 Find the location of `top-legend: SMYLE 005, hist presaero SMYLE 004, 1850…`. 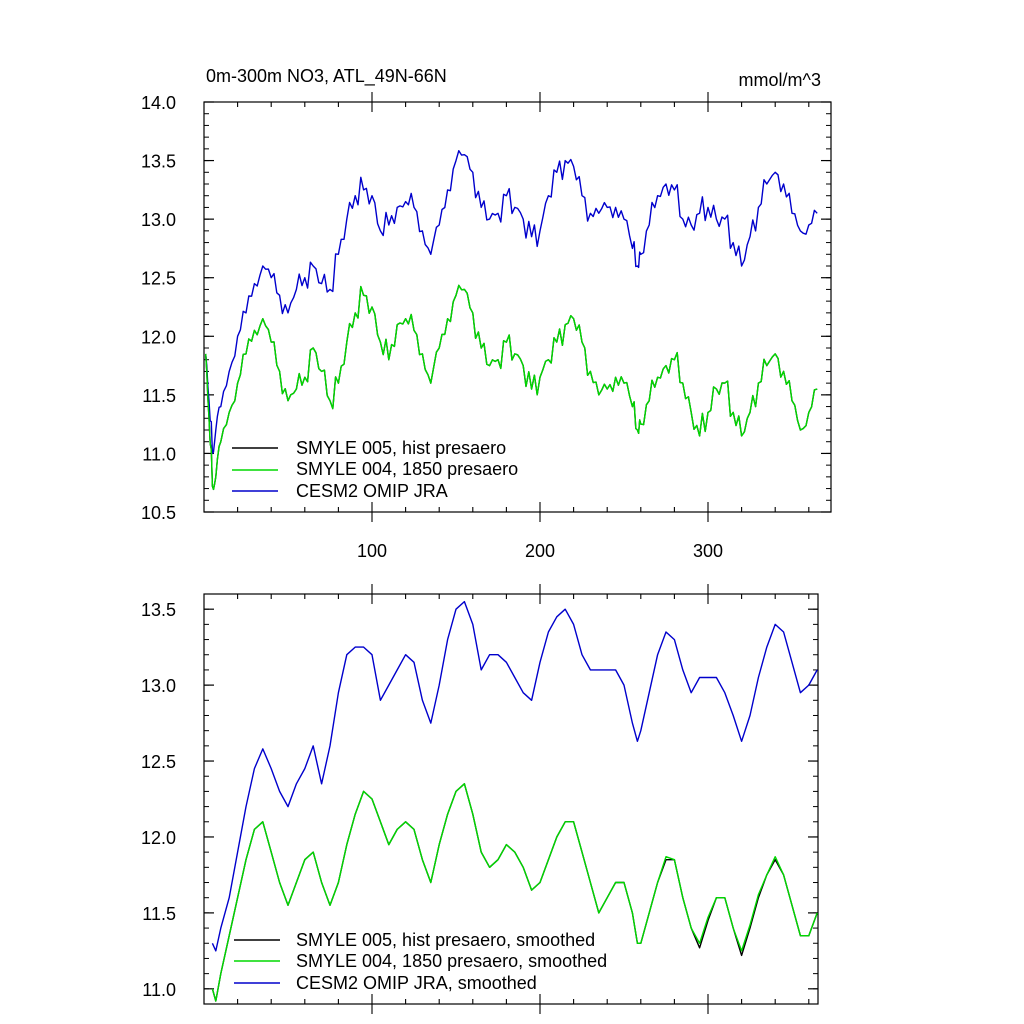

top-legend: SMYLE 005, hist presaero SMYLE 004, 1850… is located at coordinates (375, 469).